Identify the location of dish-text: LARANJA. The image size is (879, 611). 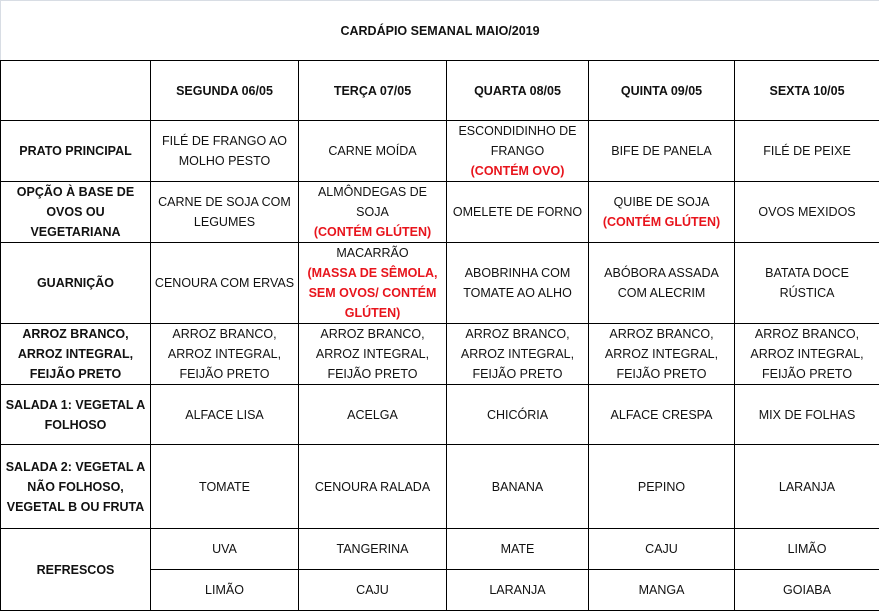
(807, 487).